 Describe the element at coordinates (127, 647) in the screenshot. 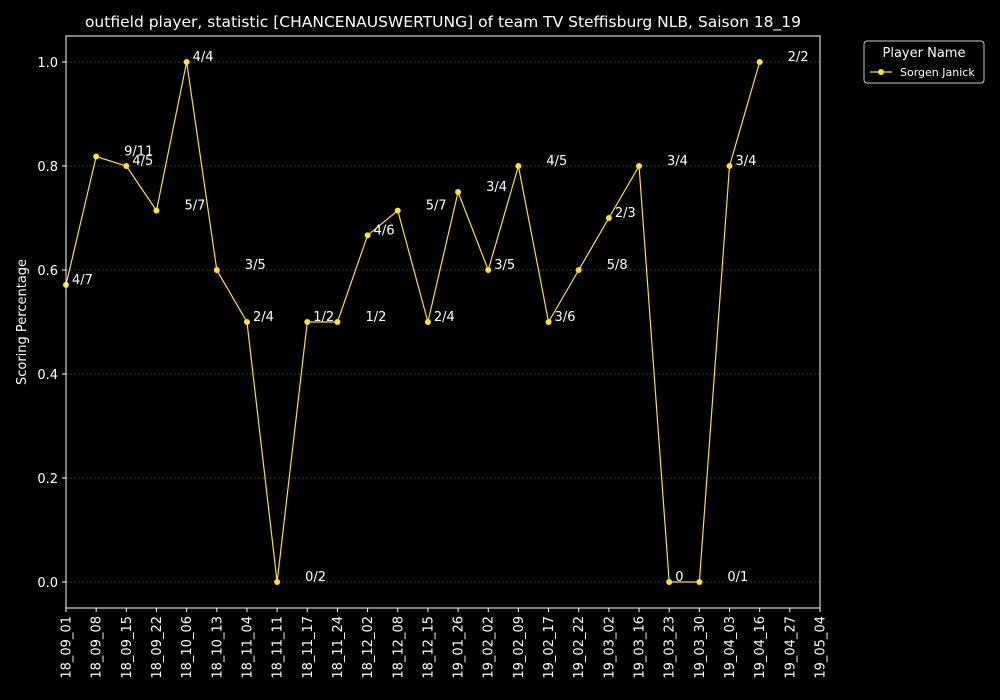

I see `x-tick-label: 18_09_15` at that location.